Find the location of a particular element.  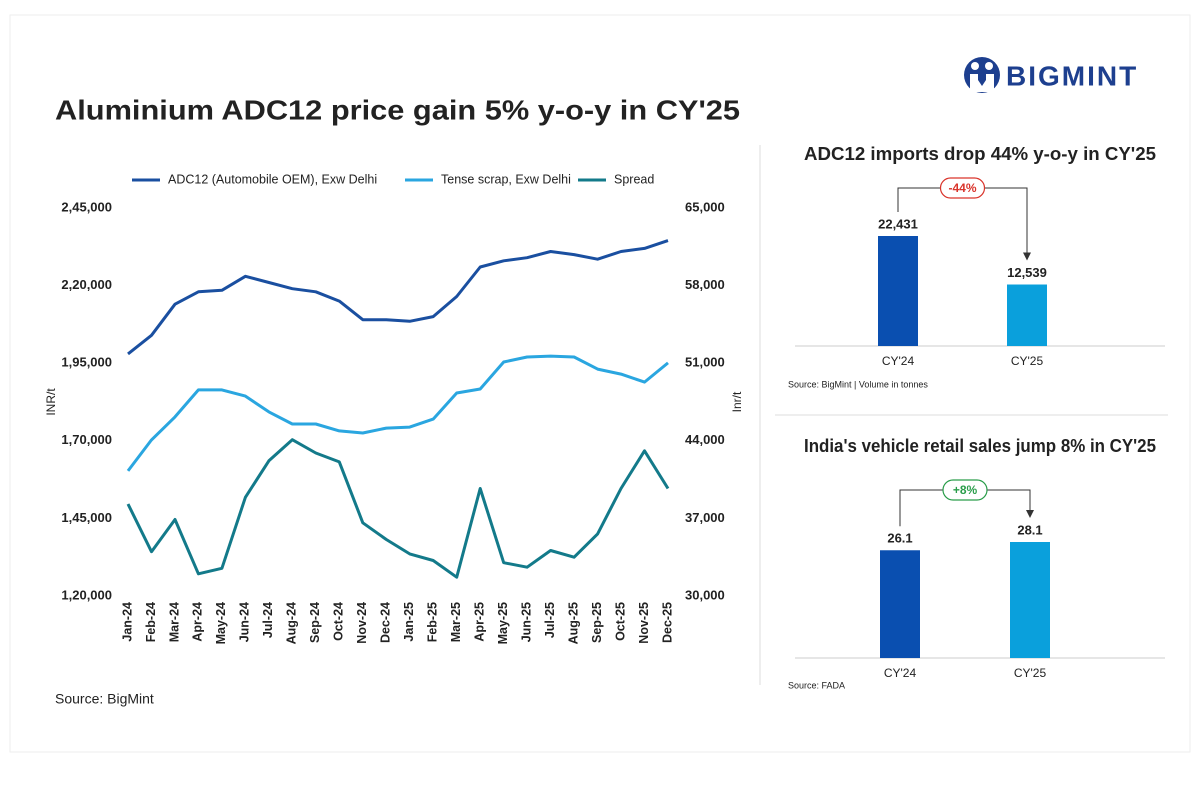

y-tick-label: 1,45,000 is located at coordinates (86, 517).